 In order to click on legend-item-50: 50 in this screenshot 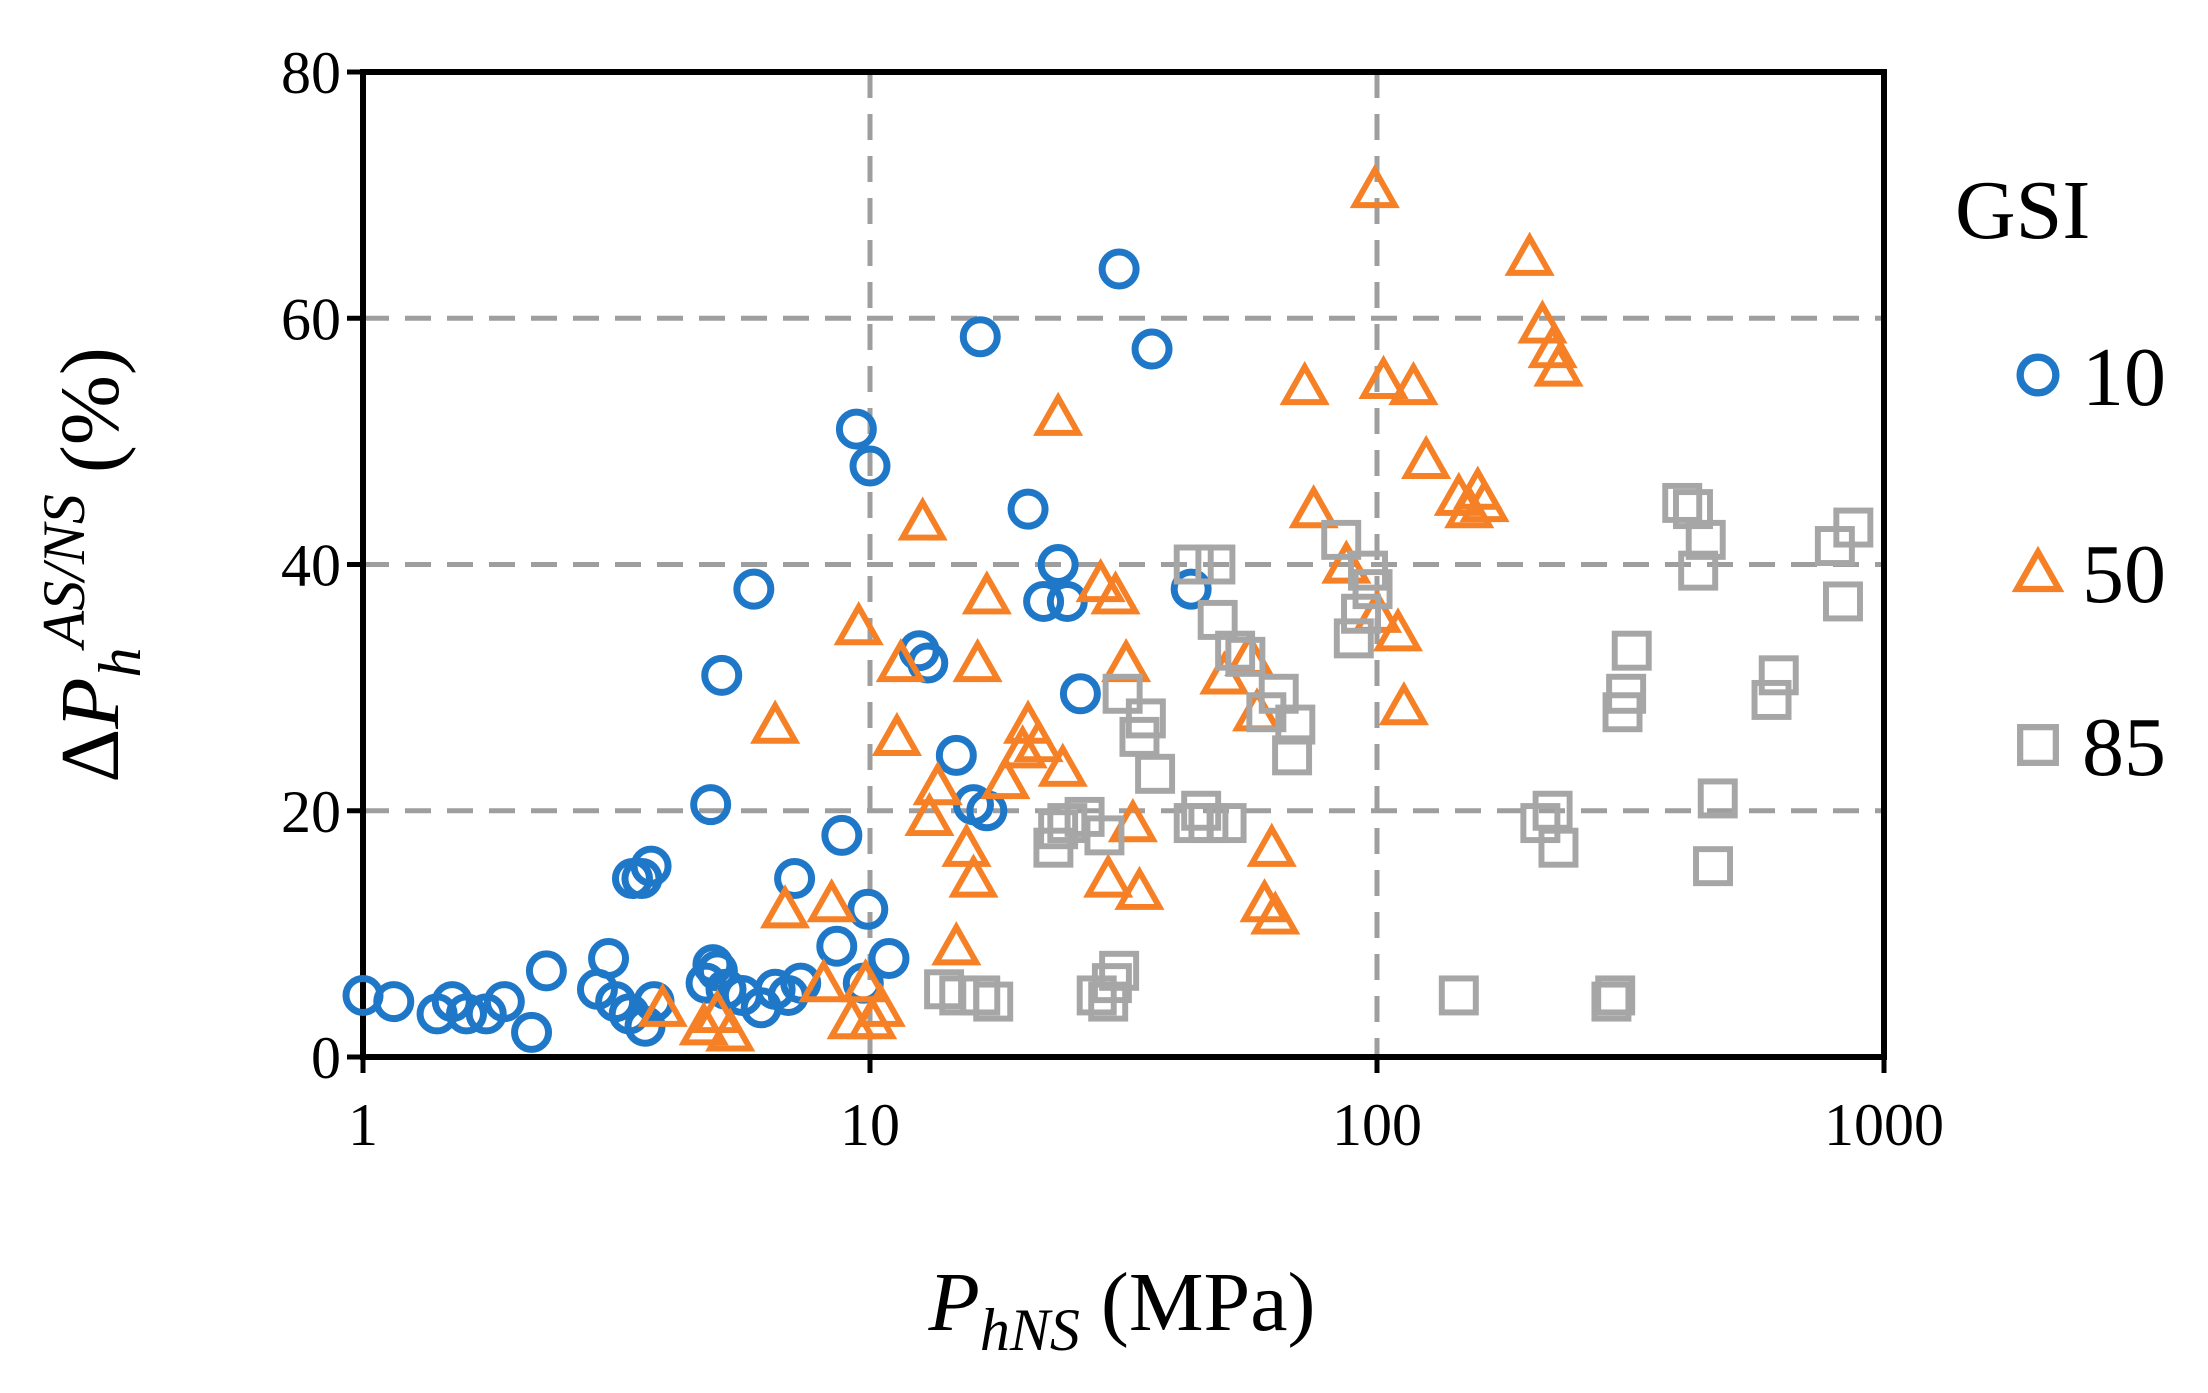, I will do `click(2088, 574)`.